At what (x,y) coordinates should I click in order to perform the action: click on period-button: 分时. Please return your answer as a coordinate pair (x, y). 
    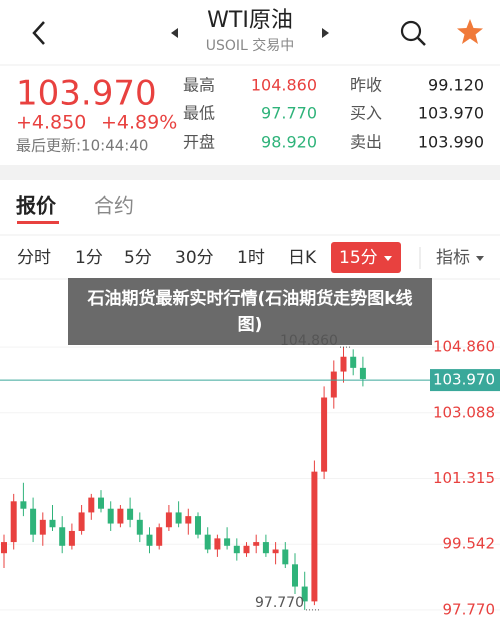
    Looking at the image, I should click on (34, 258).